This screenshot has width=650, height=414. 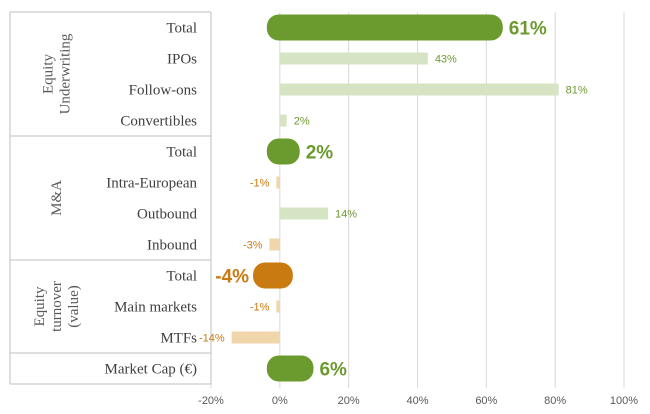 What do you see at coordinates (232, 277) in the screenshot?
I see `data-label: -4%` at bounding box center [232, 277].